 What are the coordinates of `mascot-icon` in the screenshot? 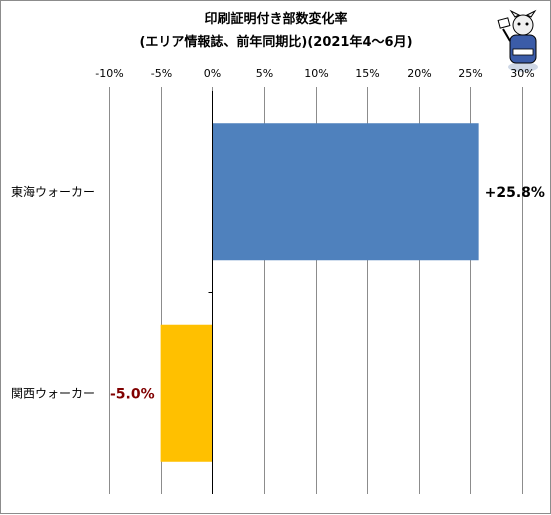 It's located at (517, 40).